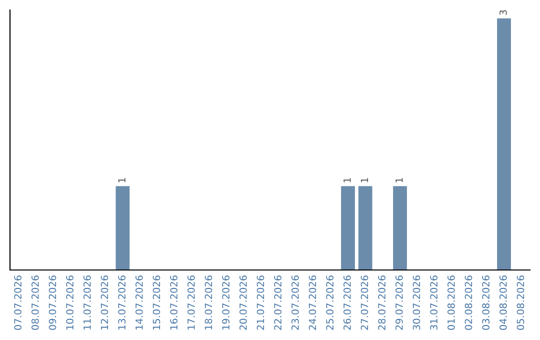 The image size is (540, 340). Describe the element at coordinates (503, 302) in the screenshot. I see `x-tick-label: 04.08.2026` at that location.